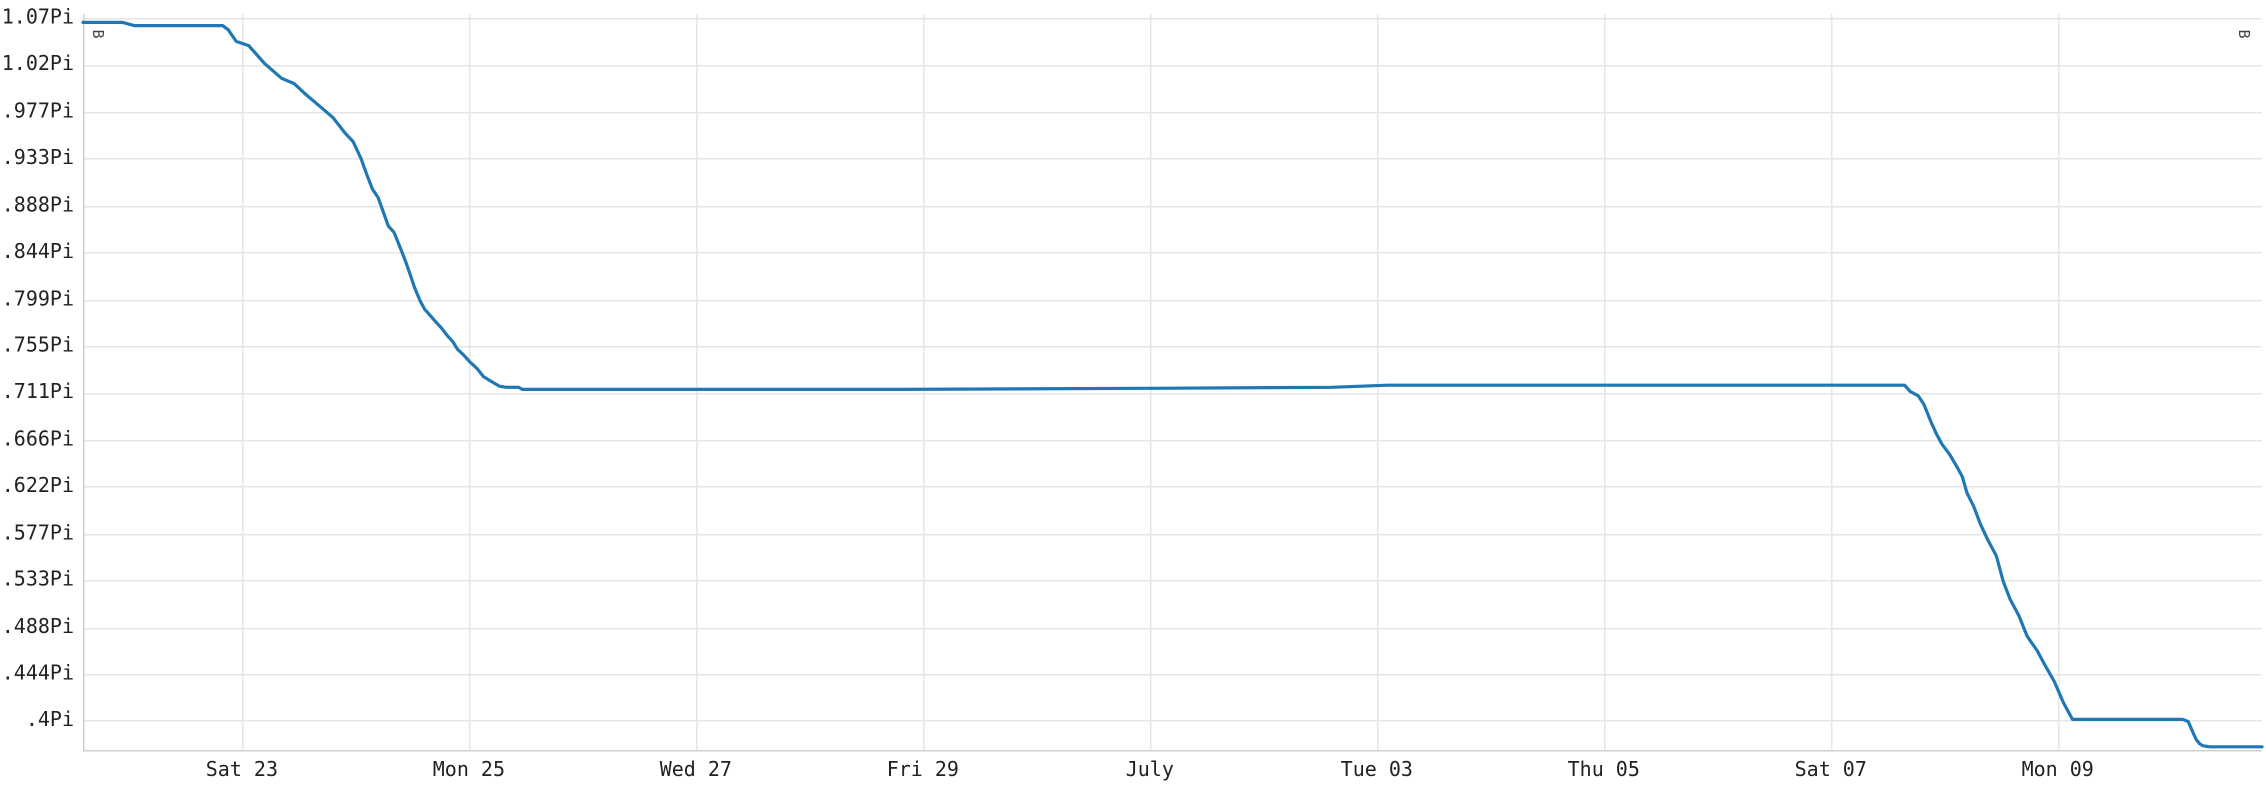 The height and width of the screenshot is (786, 2266). Describe the element at coordinates (38, 626) in the screenshot. I see `y-tick-label-13: .488Pi` at that location.